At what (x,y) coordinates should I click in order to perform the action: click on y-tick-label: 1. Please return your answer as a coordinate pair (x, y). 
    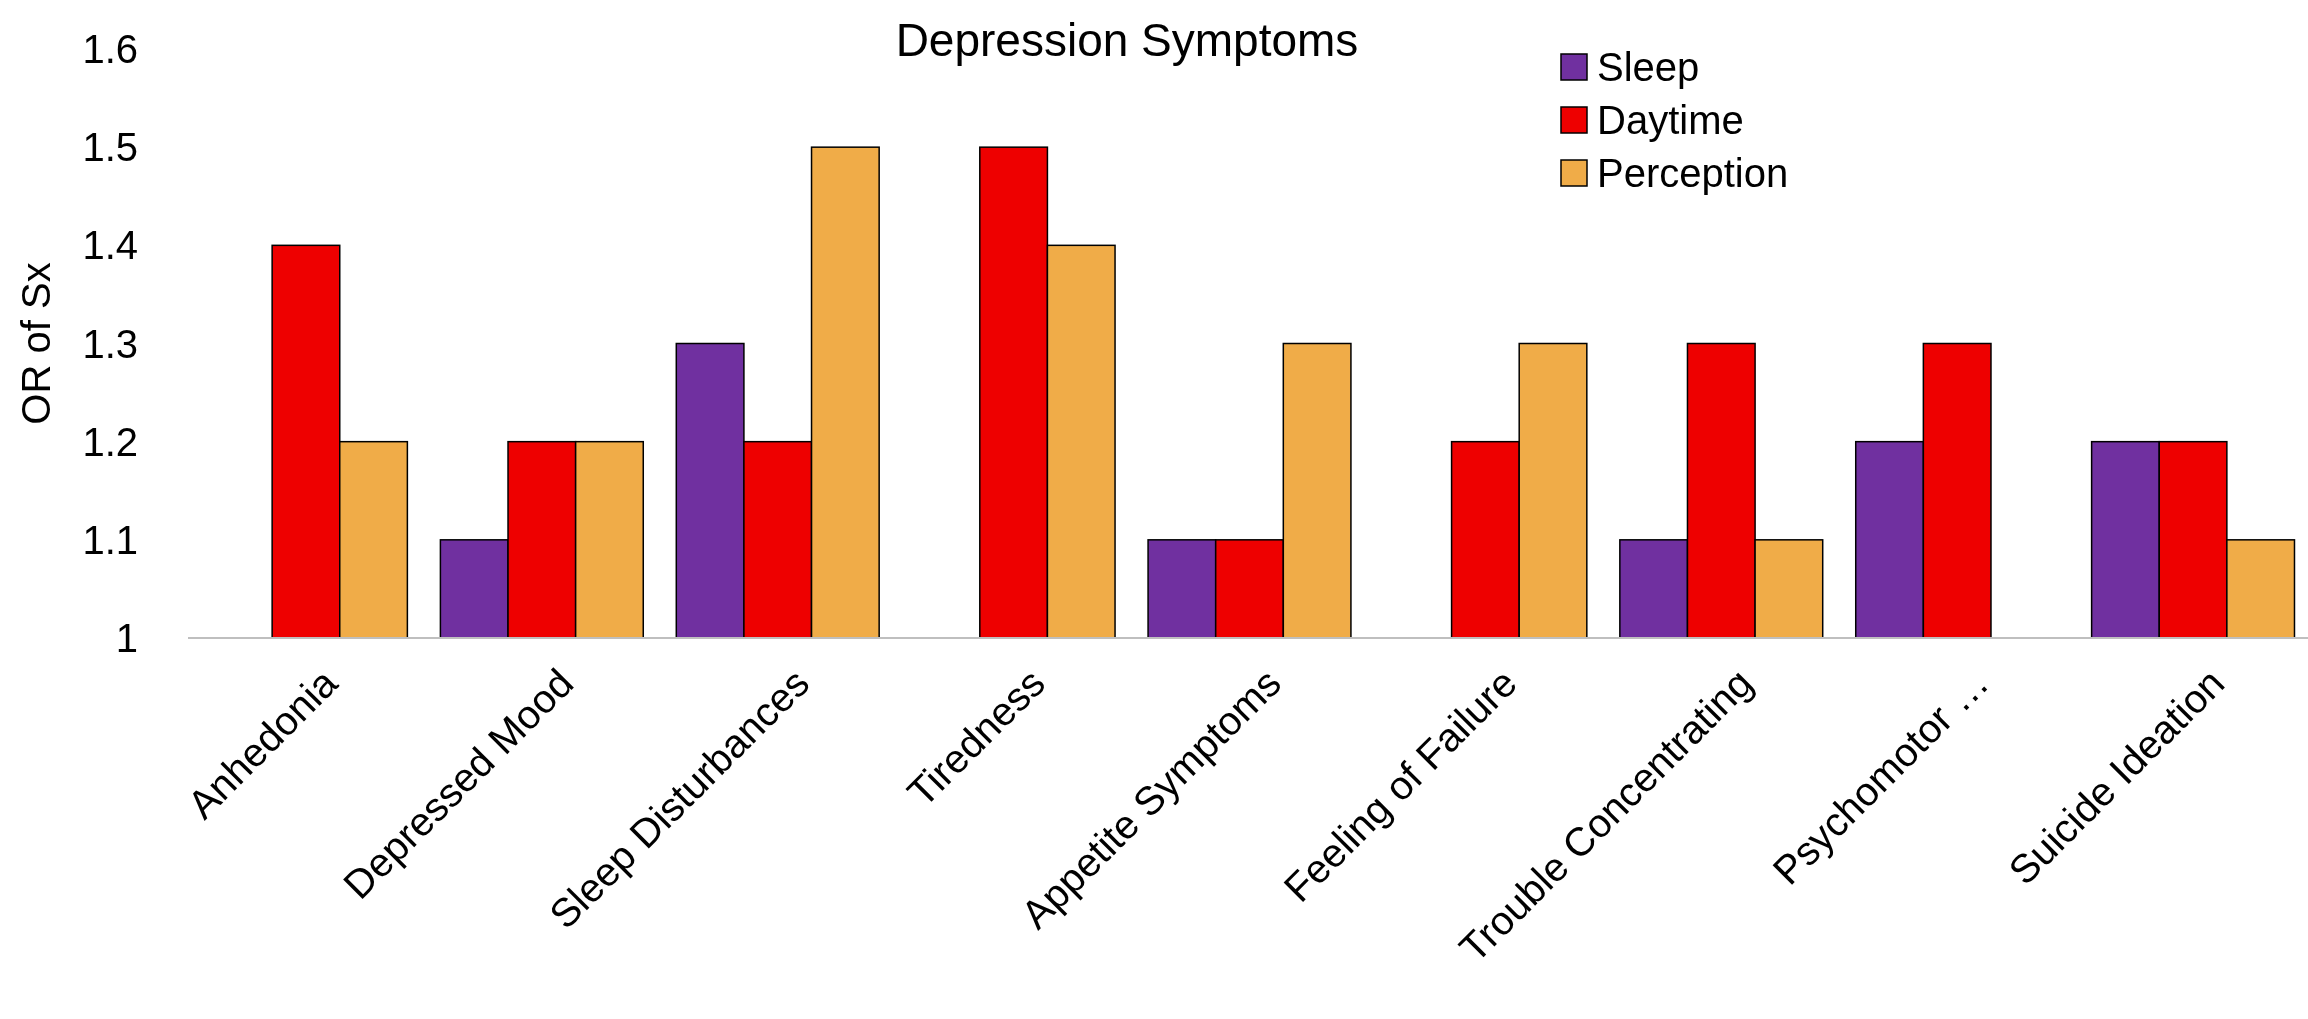
    Looking at the image, I should click on (126, 638).